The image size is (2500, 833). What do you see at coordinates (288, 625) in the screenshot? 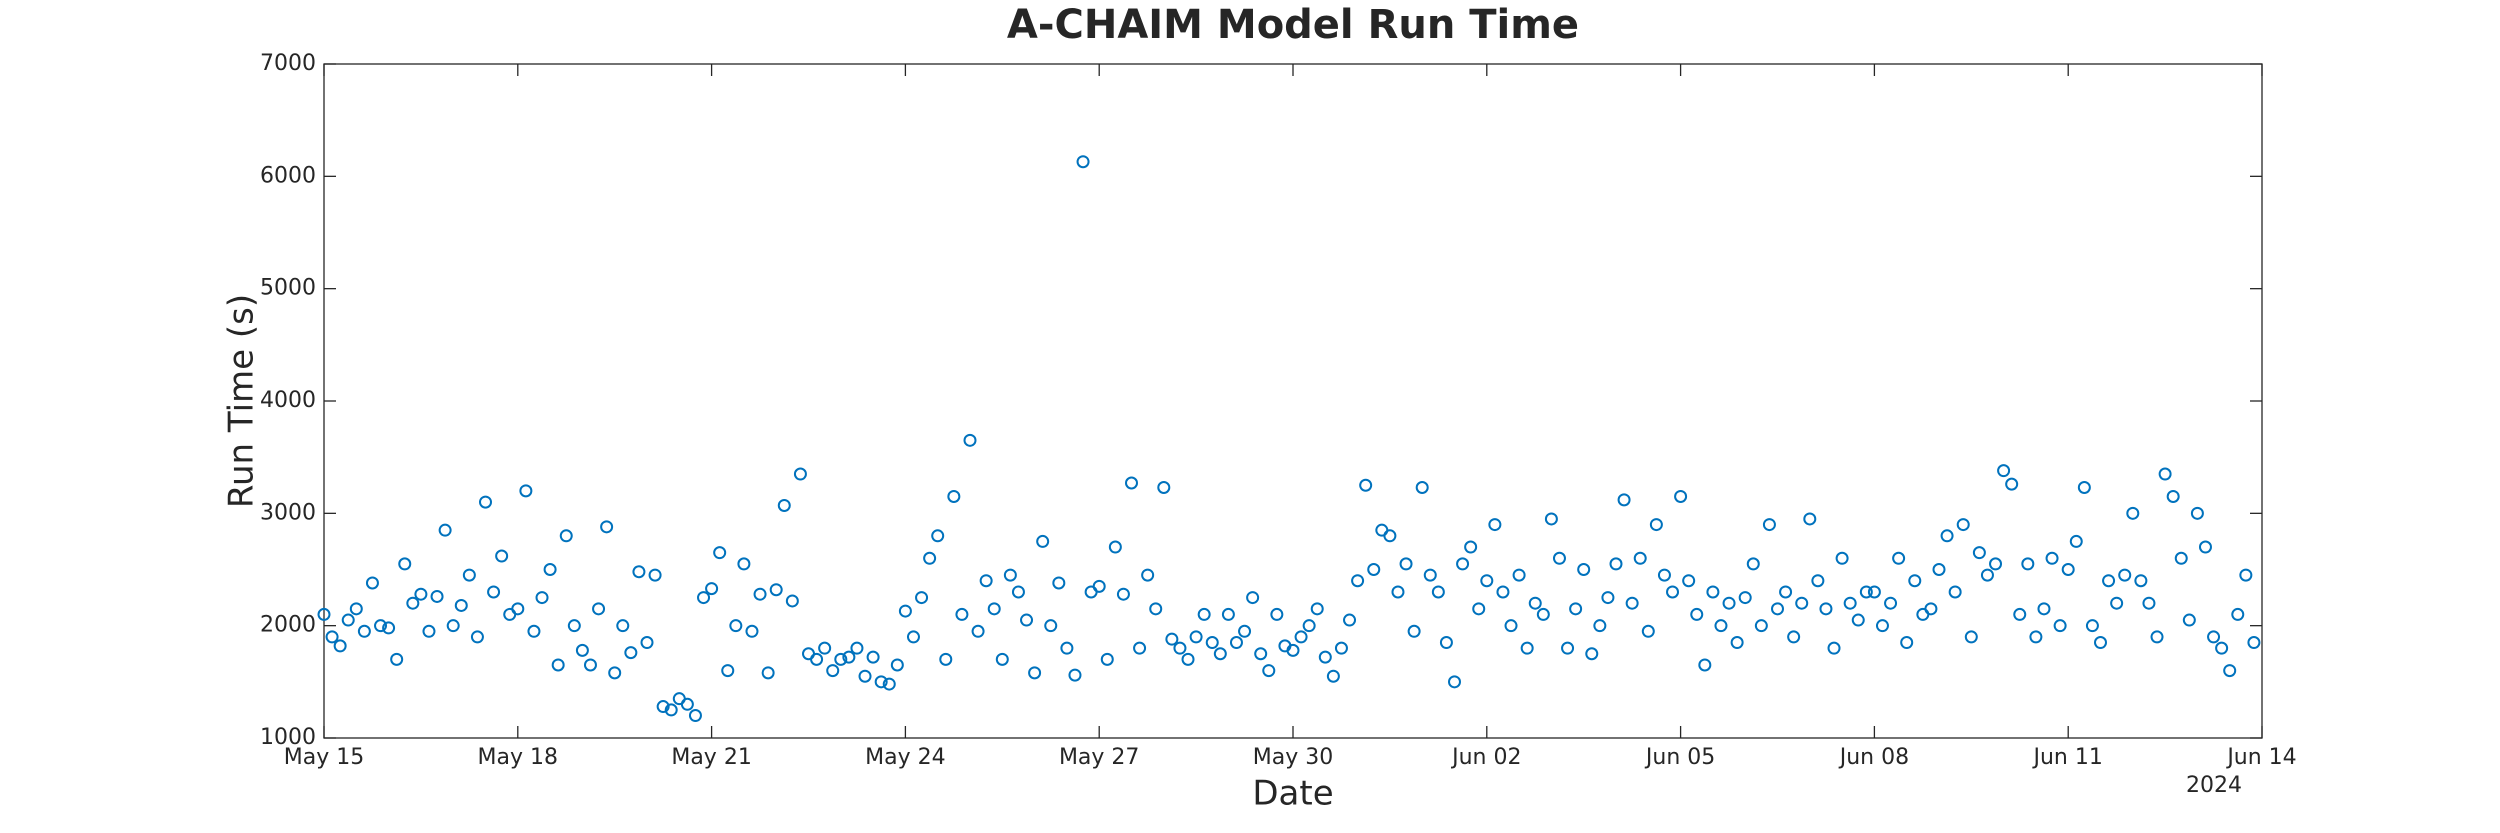
I see `y-tick-label: 2000` at bounding box center [288, 625].